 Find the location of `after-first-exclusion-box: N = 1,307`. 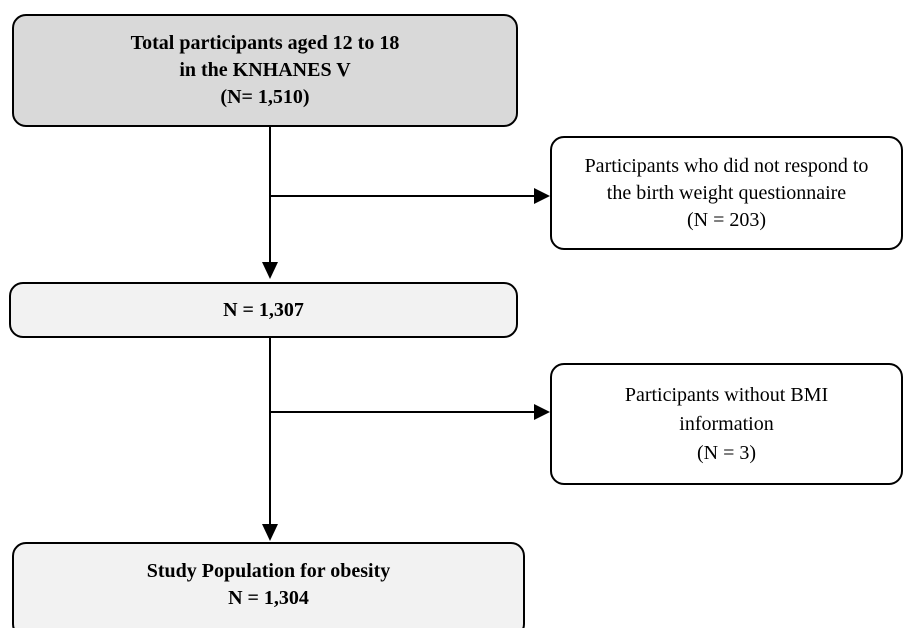

after-first-exclusion-box: N = 1,307 is located at coordinates (263, 310).